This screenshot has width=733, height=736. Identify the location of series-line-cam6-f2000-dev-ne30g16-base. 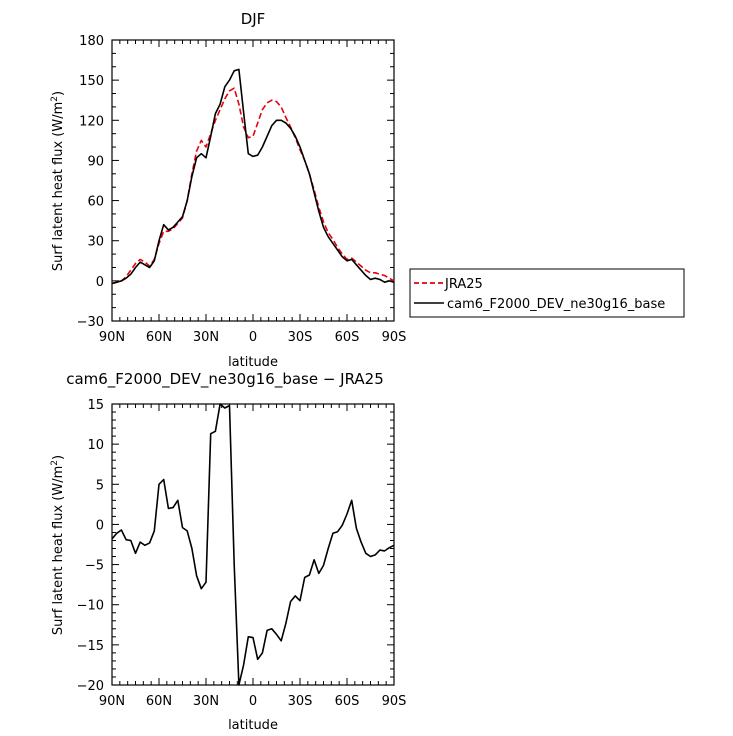
(253, 176).